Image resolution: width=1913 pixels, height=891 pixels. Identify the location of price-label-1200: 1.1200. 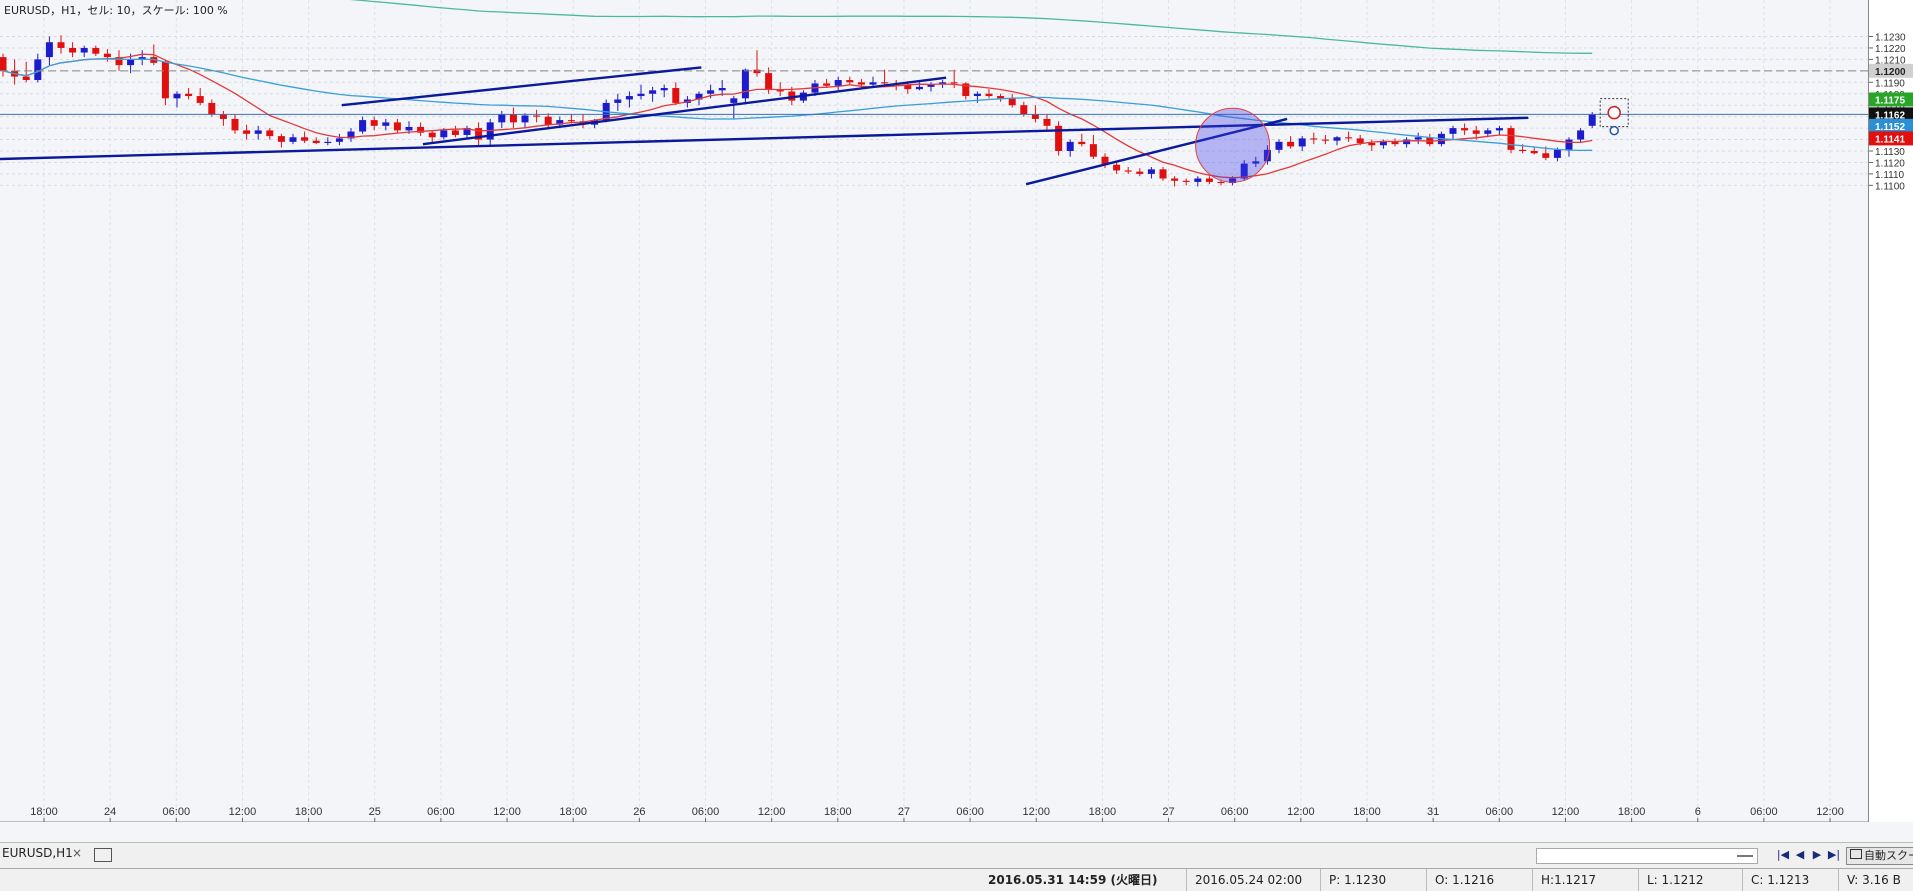
(1890, 72).